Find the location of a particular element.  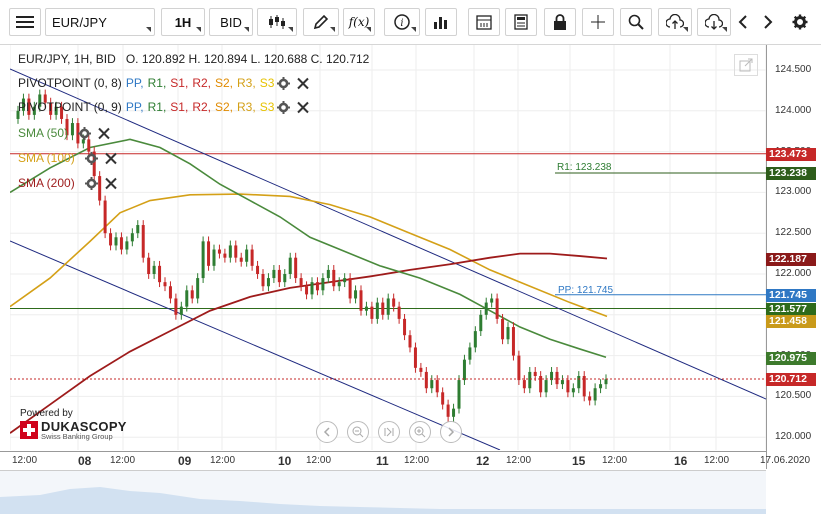

settings-button is located at coordinates (800, 22).